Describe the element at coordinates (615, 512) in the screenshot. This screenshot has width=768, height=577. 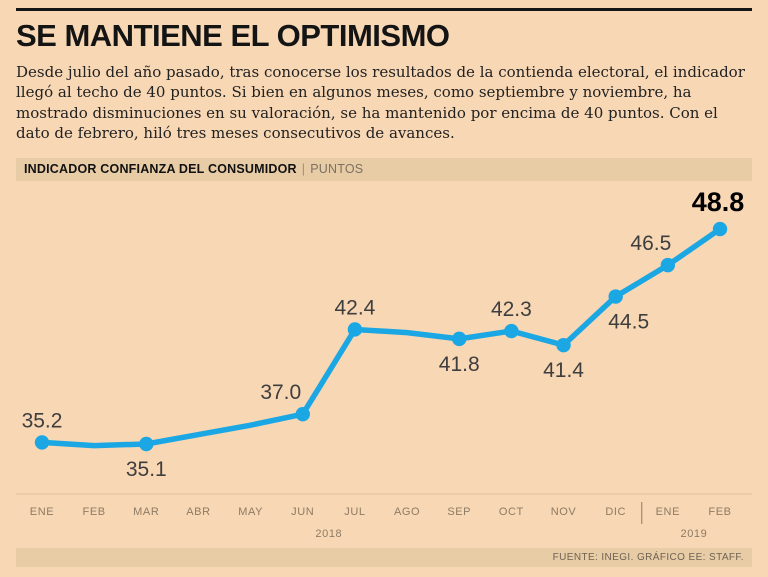
I see `x-axis-label: DIC` at that location.